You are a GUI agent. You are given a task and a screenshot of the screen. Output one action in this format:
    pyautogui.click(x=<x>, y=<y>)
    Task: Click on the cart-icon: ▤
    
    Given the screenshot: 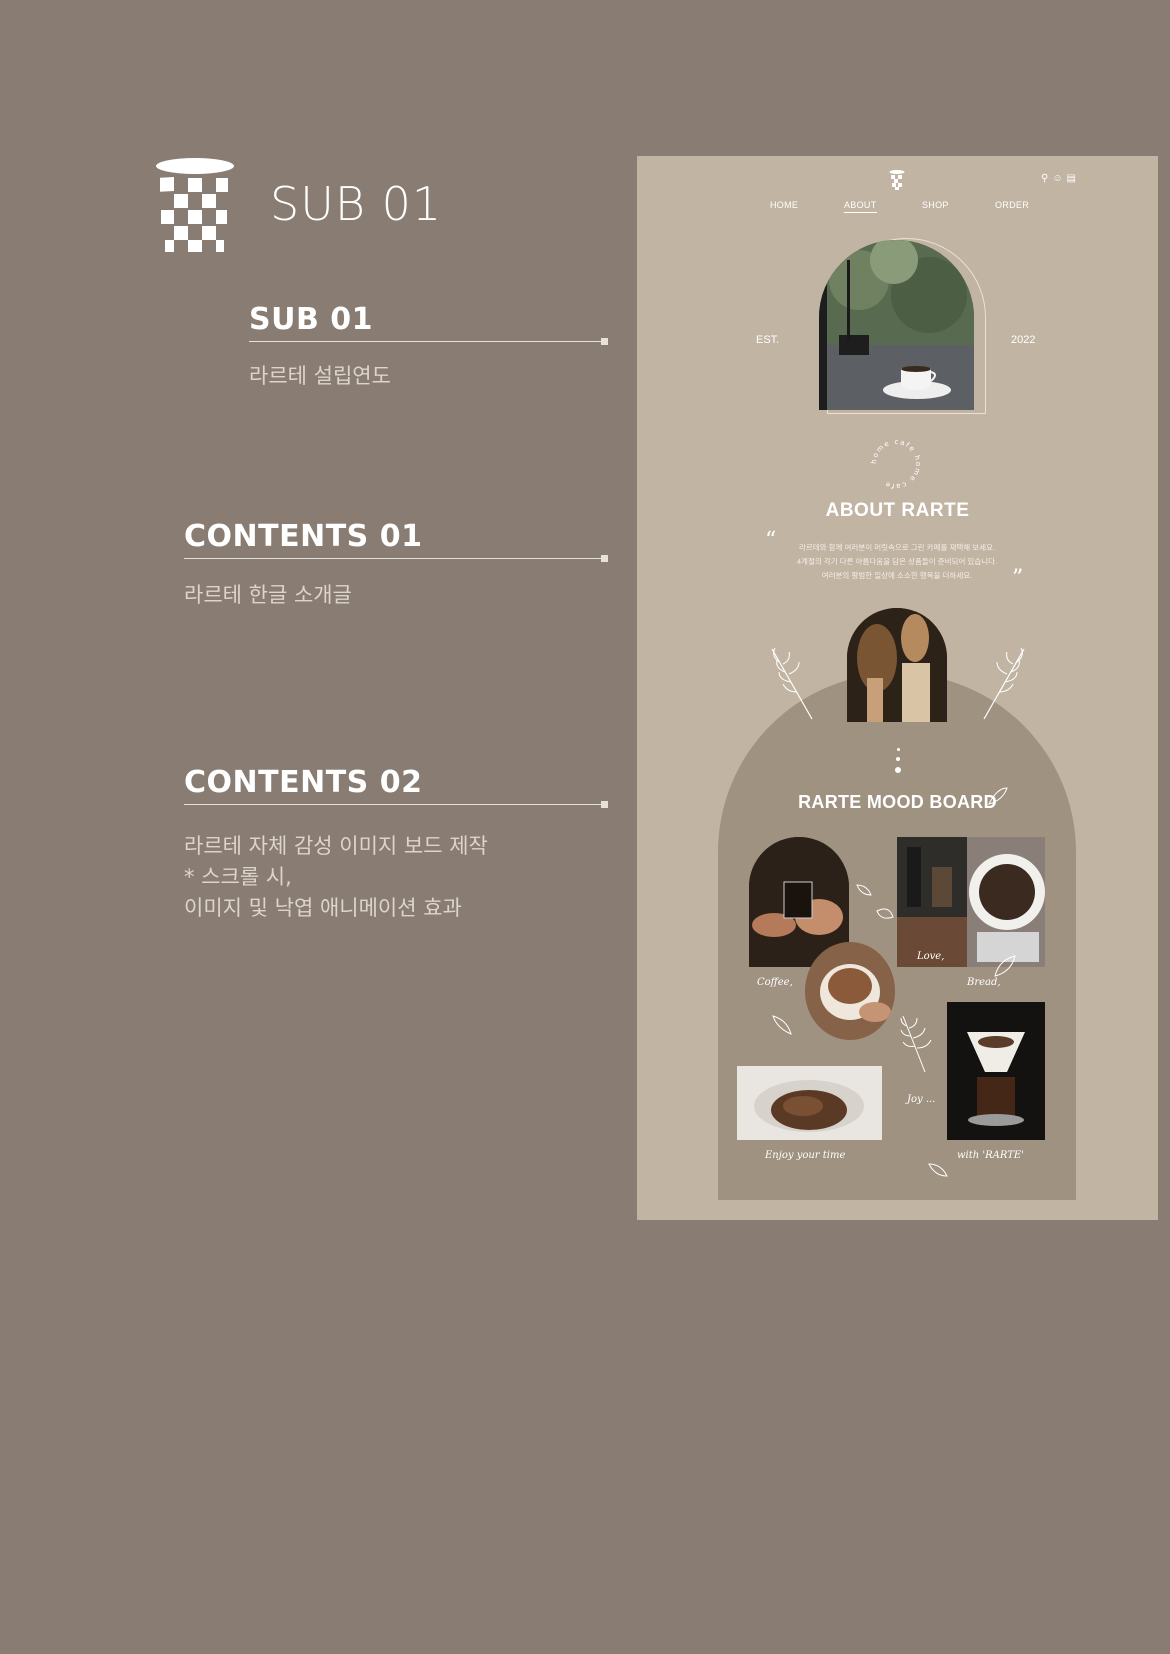 What is the action you would take?
    pyautogui.click(x=1073, y=178)
    